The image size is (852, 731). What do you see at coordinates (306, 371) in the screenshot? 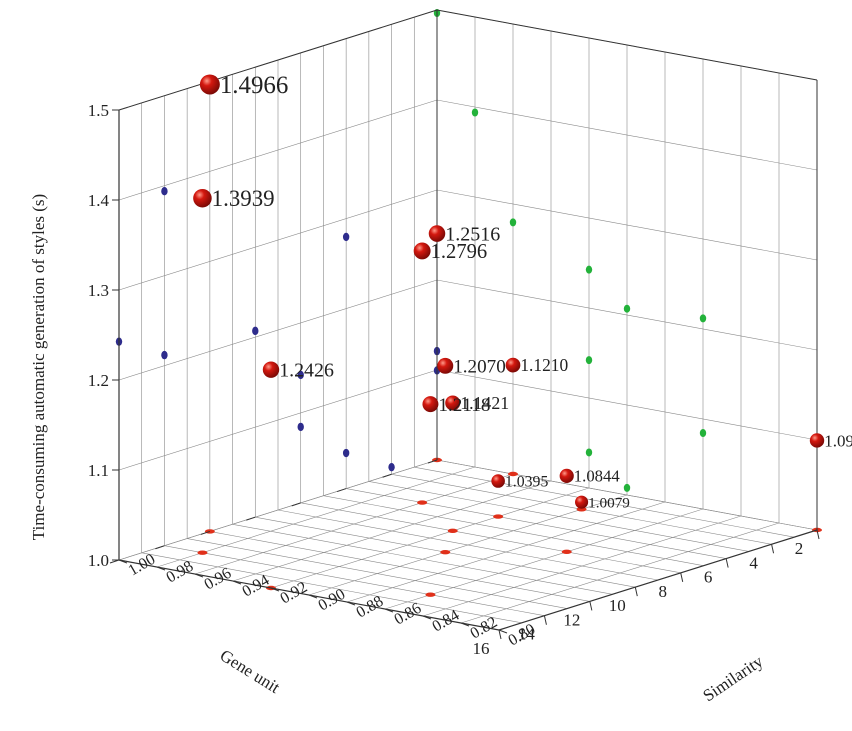
I see `data-label: 1.2426` at bounding box center [306, 371].